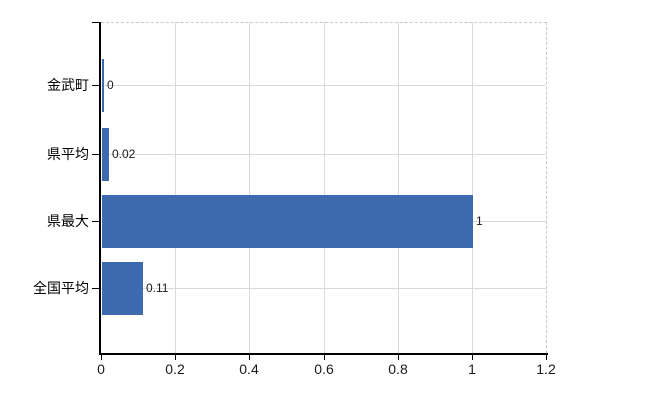  What do you see at coordinates (324, 369) in the screenshot?
I see `x-tick-label: 0.6` at bounding box center [324, 369].